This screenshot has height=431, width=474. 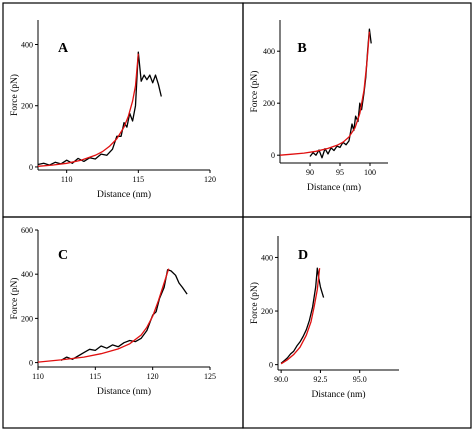 I want to click on x-tick-label: 95.0, so click(x=360, y=379).